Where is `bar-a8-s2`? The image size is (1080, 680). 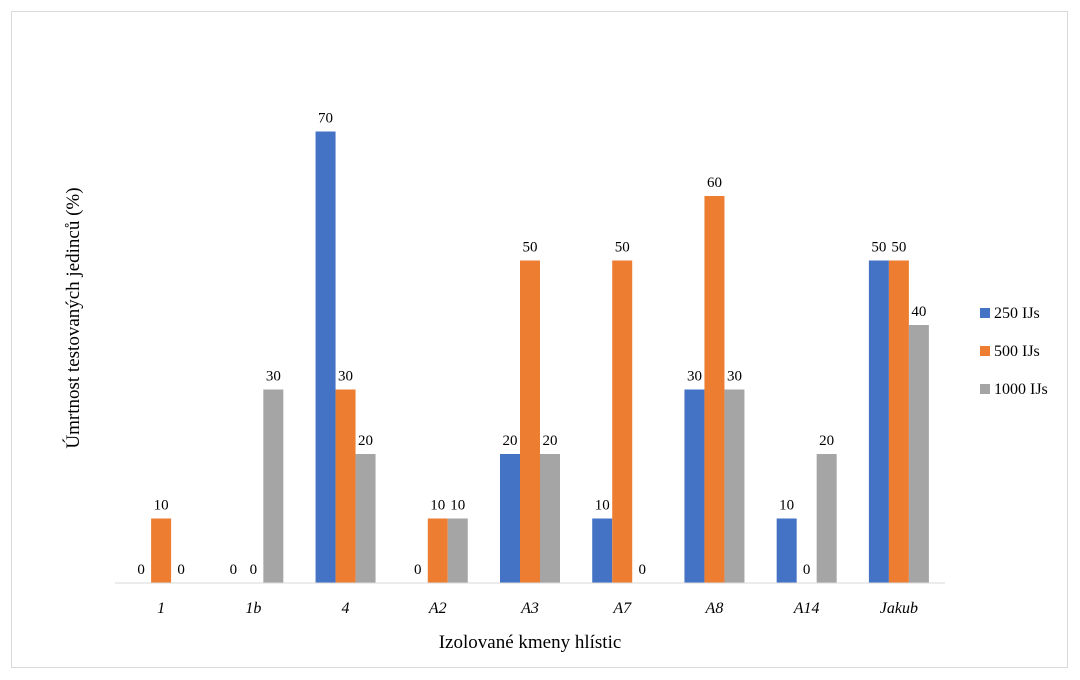
bar-a8-s2 is located at coordinates (714, 389).